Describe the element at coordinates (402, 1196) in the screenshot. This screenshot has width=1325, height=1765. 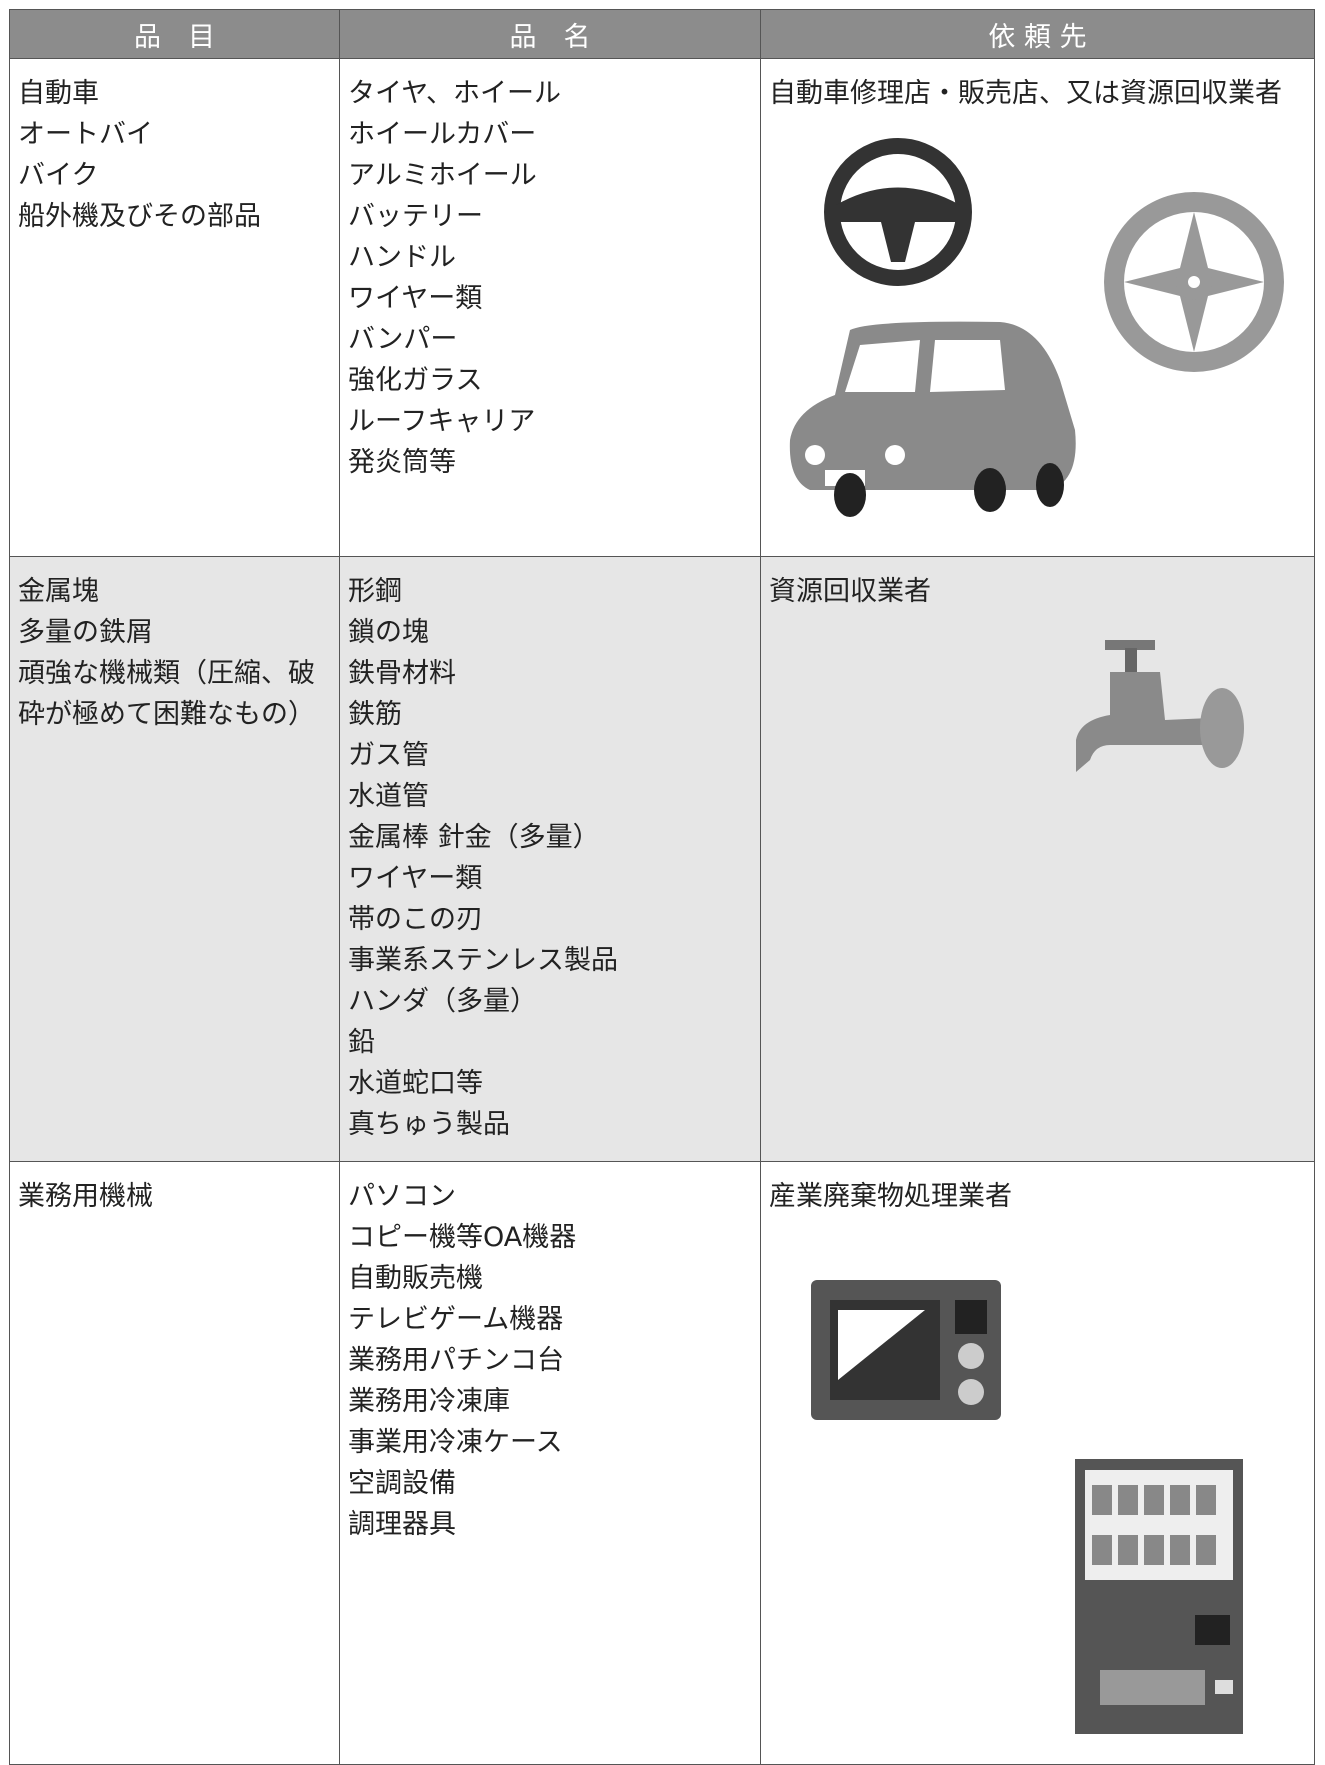
I see `name-text: パソコン` at that location.